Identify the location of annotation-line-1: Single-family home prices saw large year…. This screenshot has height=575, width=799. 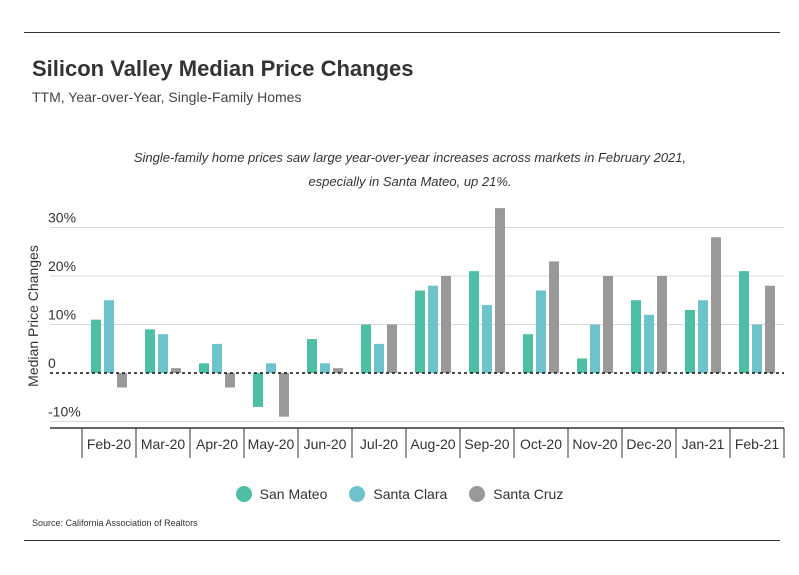
(410, 157).